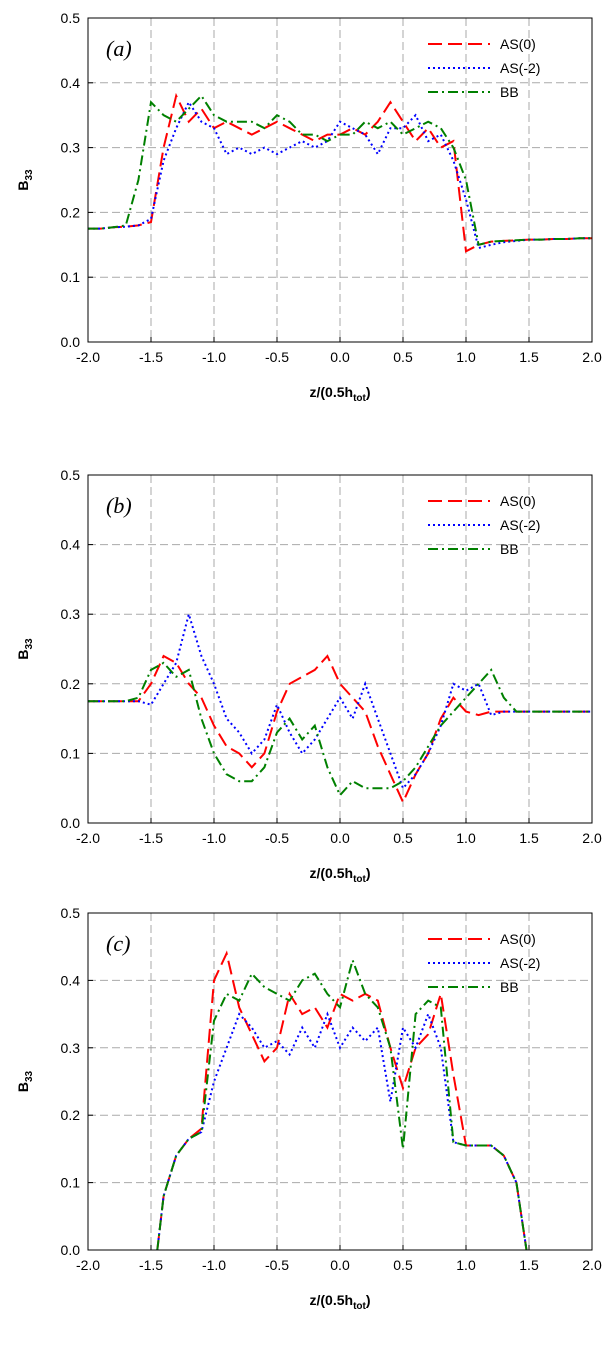 The image size is (605, 1362). What do you see at coordinates (118, 943) in the screenshot?
I see `panel-label: (c)` at bounding box center [118, 943].